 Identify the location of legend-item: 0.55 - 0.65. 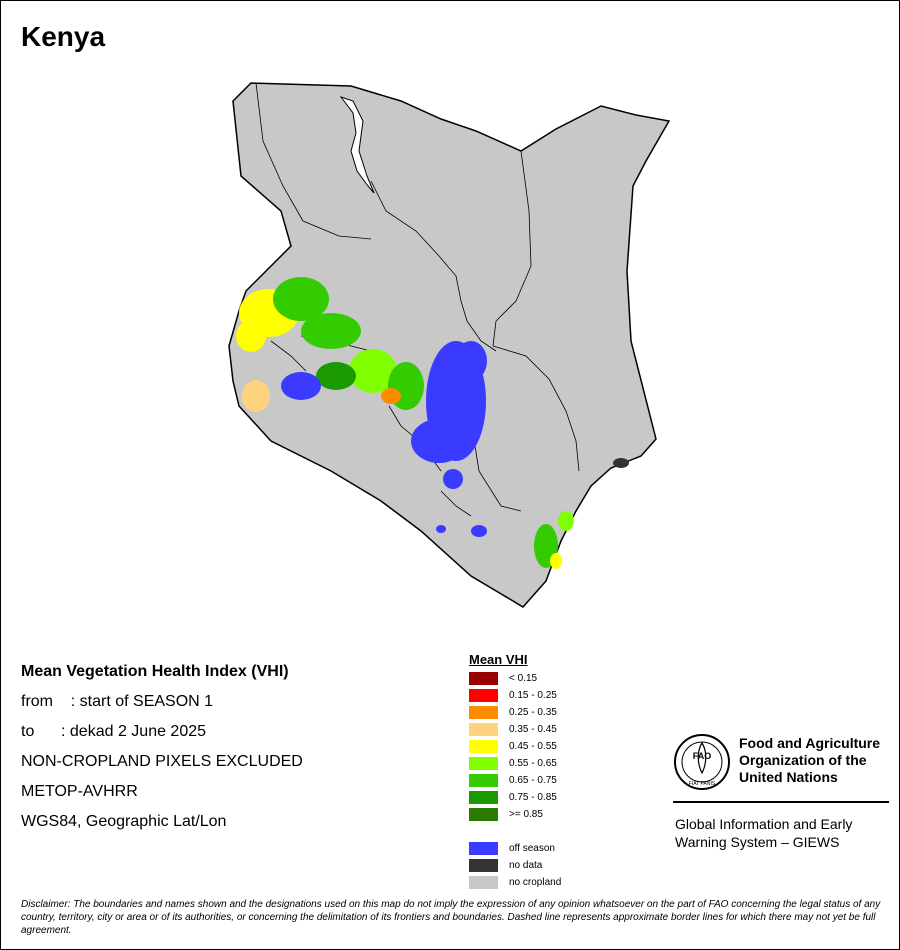
(515, 763).